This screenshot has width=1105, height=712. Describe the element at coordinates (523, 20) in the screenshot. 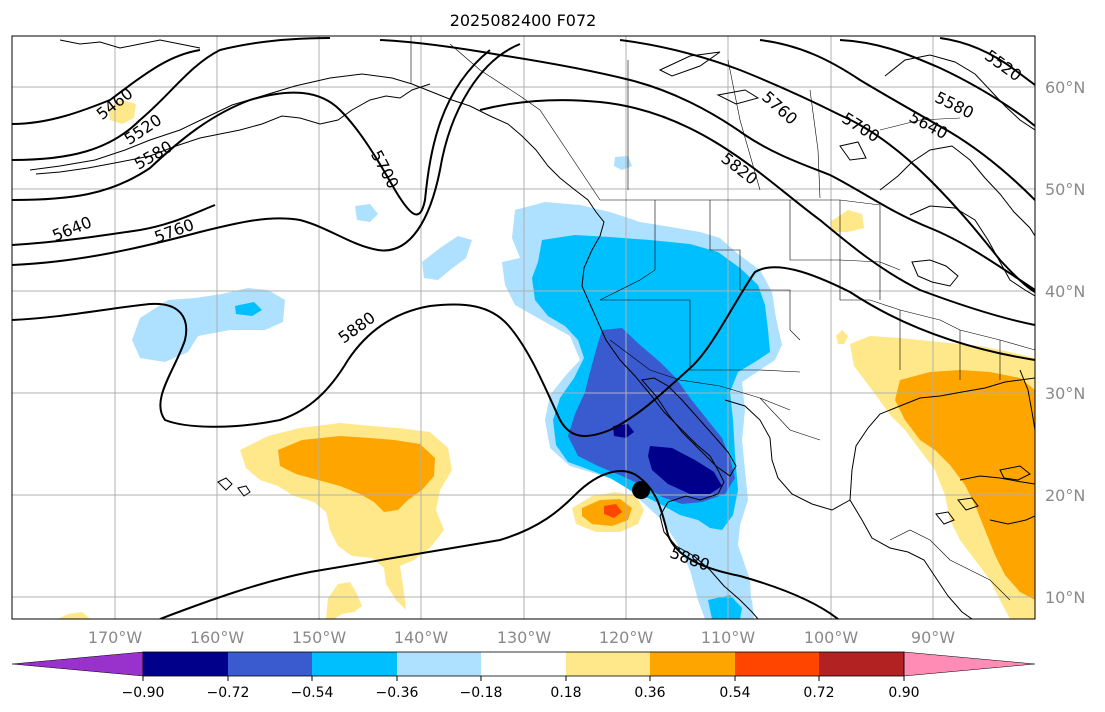

I see `map-title: 2025082400 F072` at that location.